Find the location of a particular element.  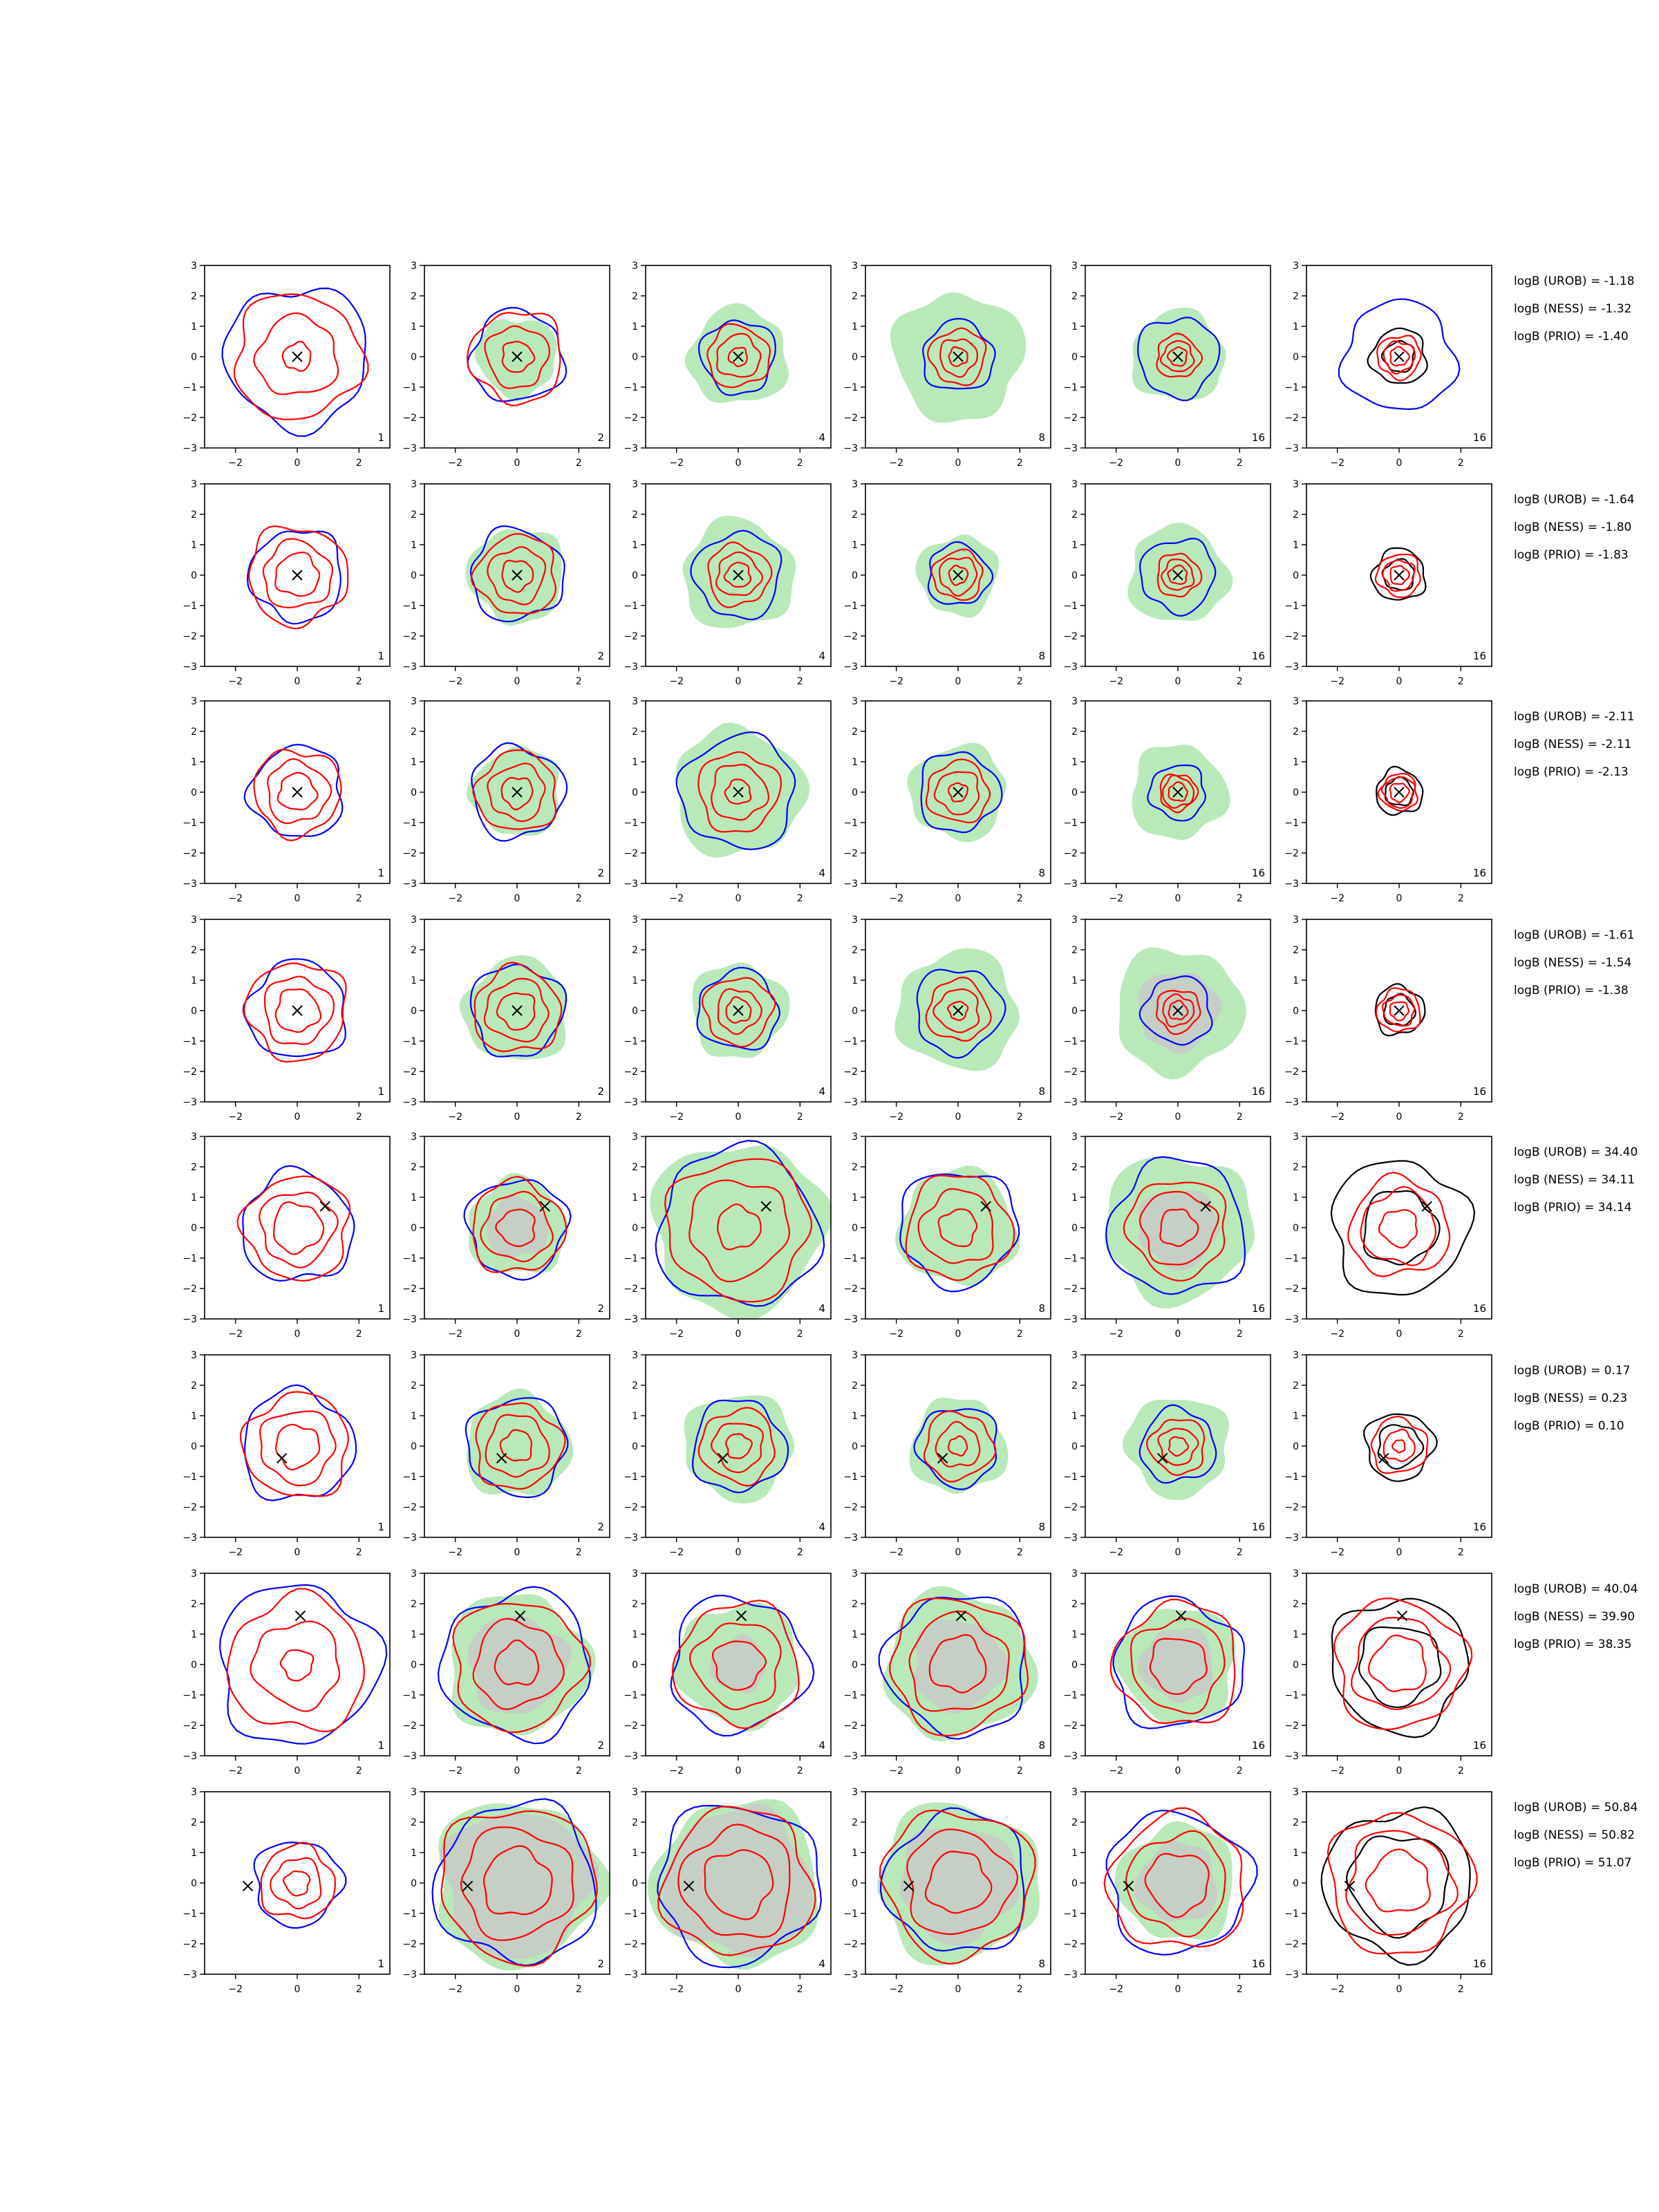

subplot-r6-c4: −3 −2 −1 0 1 2 3 −2 0 2 8 is located at coordinates (947, 1454).